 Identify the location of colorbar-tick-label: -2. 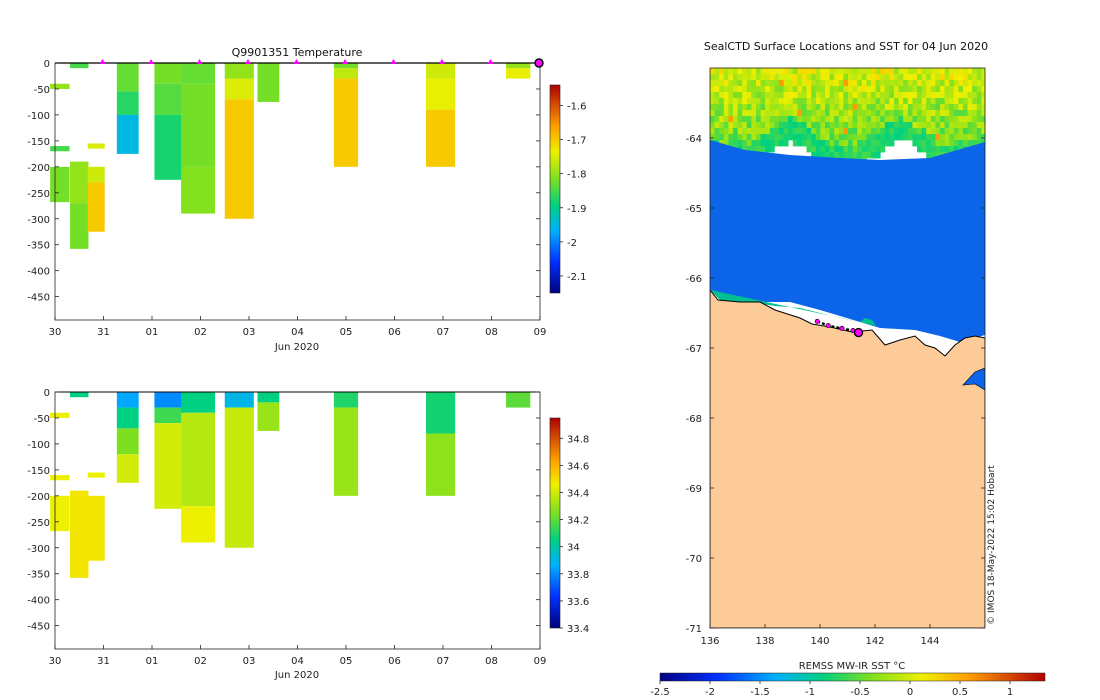
(572, 243).